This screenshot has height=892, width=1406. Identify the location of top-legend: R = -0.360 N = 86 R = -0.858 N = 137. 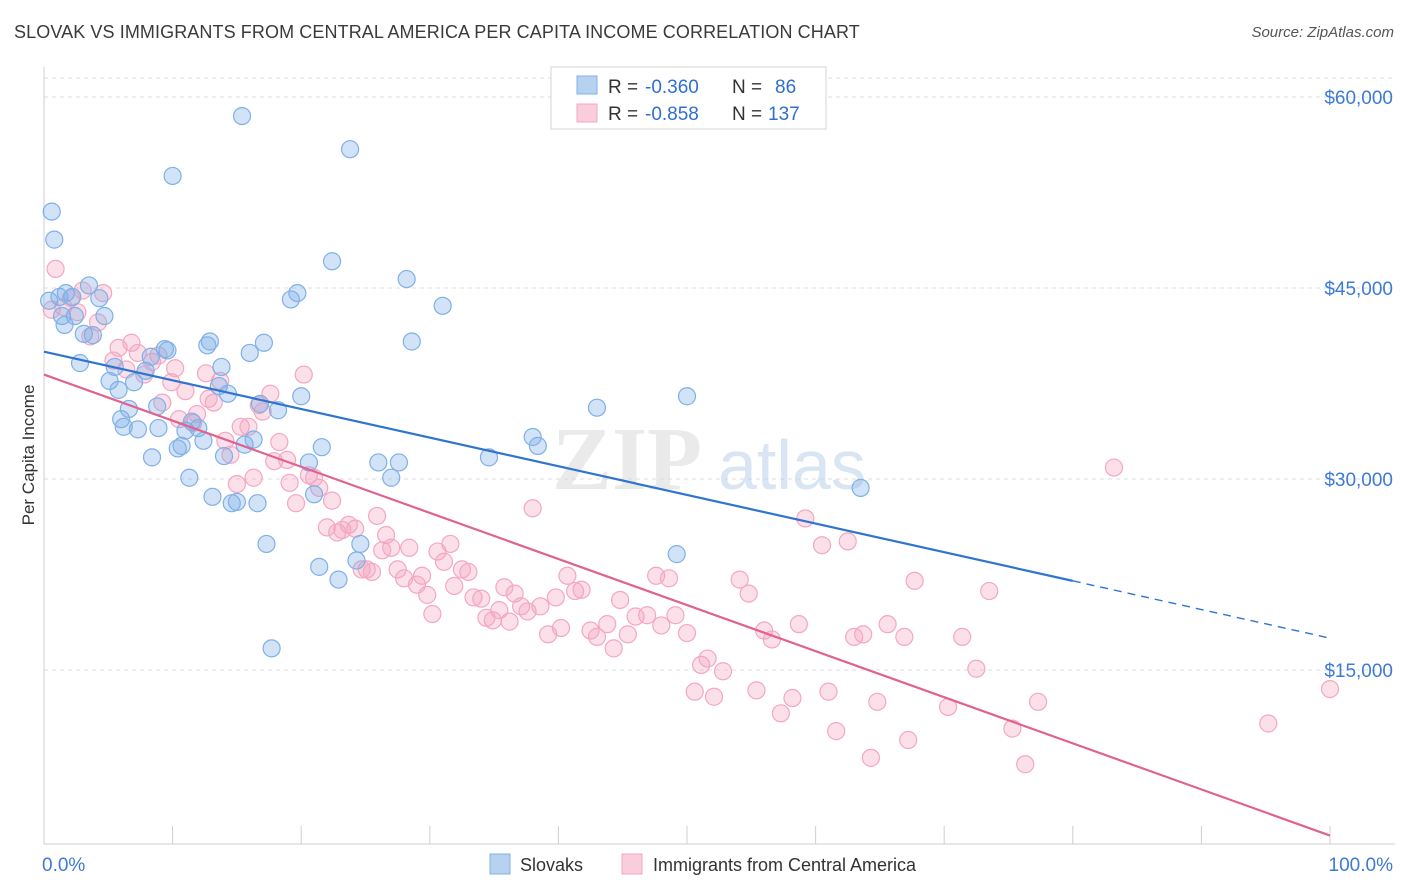
(688, 98).